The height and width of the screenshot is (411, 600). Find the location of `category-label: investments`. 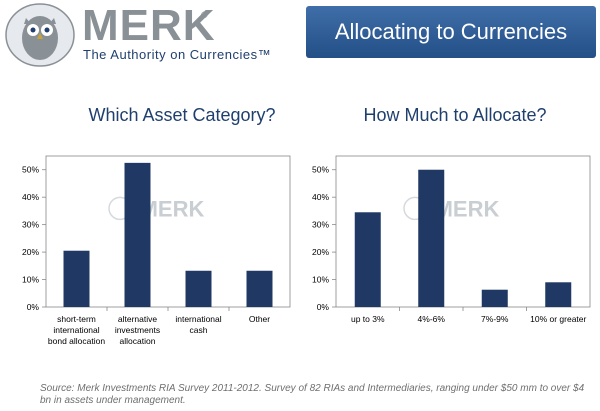

category-label: investments is located at coordinates (137, 330).